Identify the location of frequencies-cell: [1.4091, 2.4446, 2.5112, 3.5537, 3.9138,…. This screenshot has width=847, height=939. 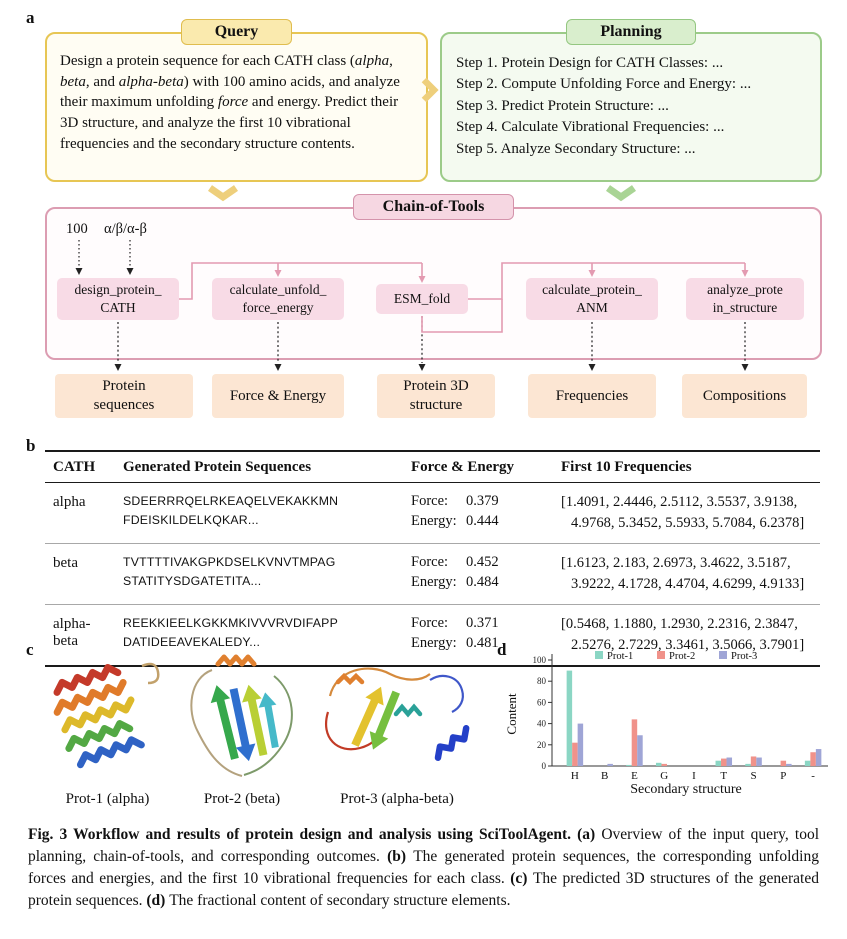
(683, 513).